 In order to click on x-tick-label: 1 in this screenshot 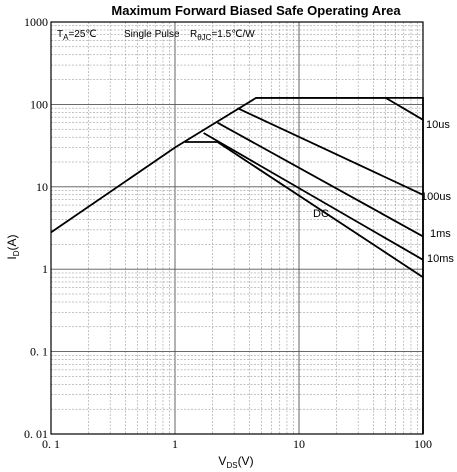, I will do `click(175, 444)`.